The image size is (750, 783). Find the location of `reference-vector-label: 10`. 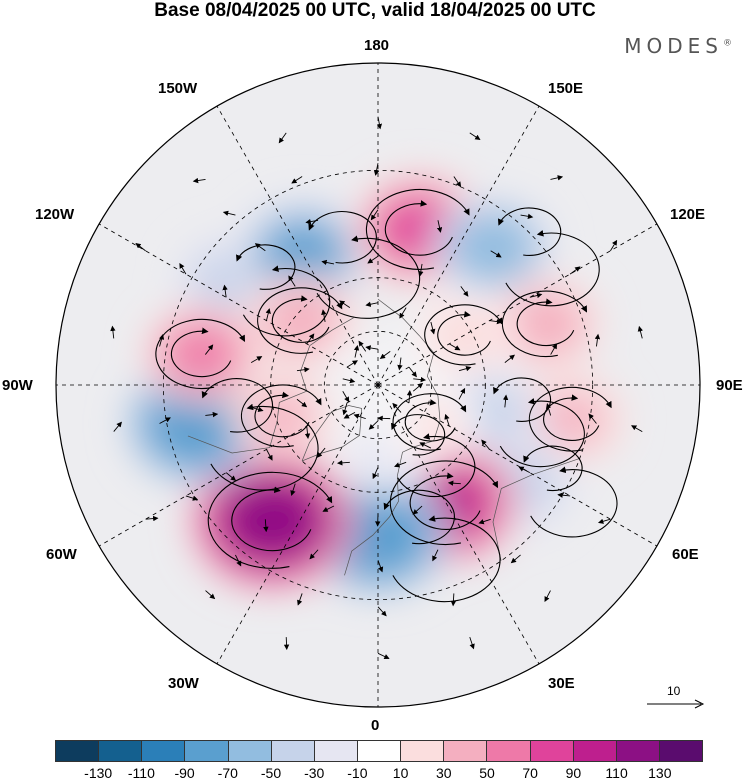

reference-vector-label: 10 is located at coordinates (674, 691).